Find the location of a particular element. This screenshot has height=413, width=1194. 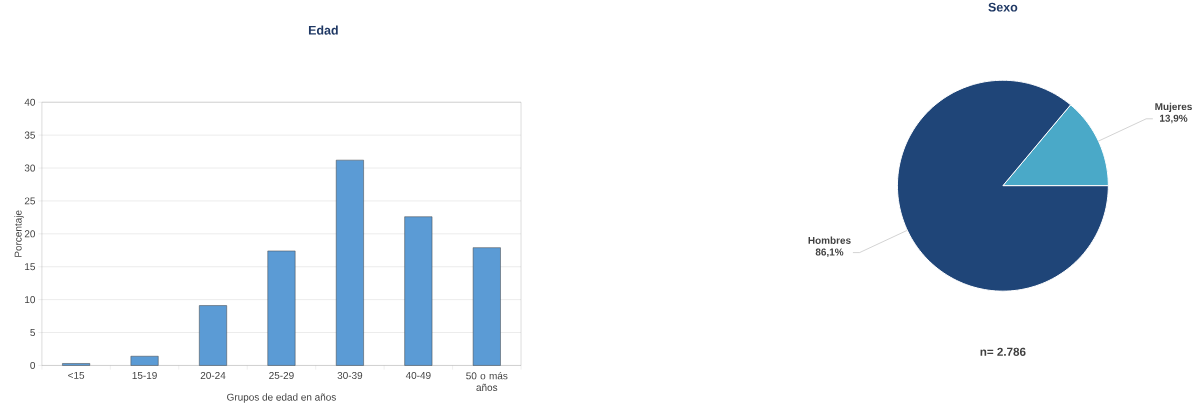

y-tick-label: 10 is located at coordinates (30, 299).